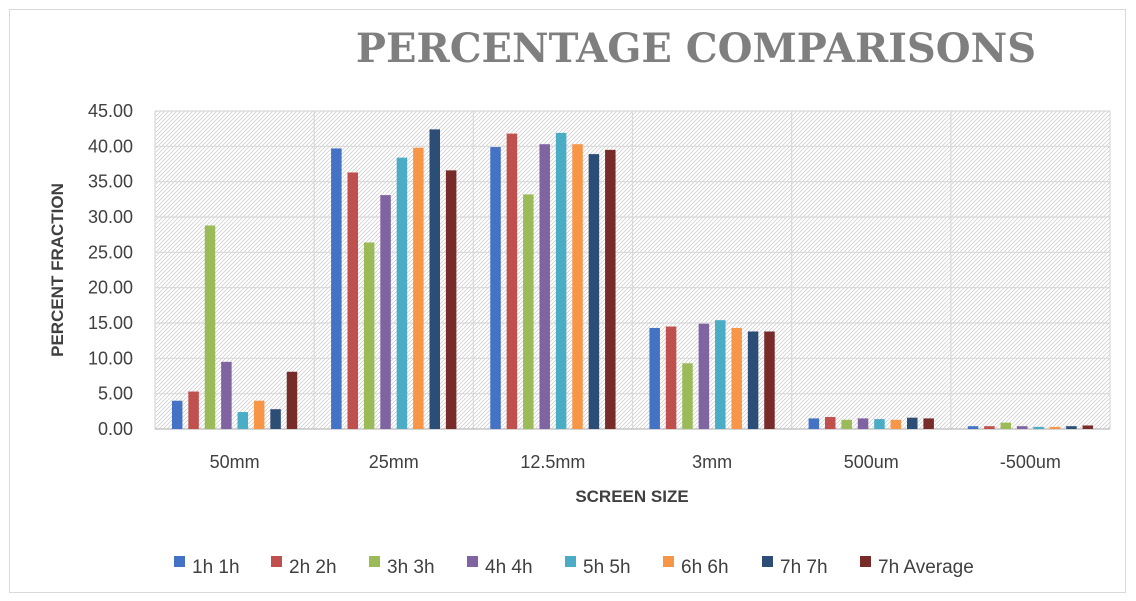 The image size is (1136, 601). Describe the element at coordinates (110, 288) in the screenshot. I see `y-tick-label: 20.00` at that location.